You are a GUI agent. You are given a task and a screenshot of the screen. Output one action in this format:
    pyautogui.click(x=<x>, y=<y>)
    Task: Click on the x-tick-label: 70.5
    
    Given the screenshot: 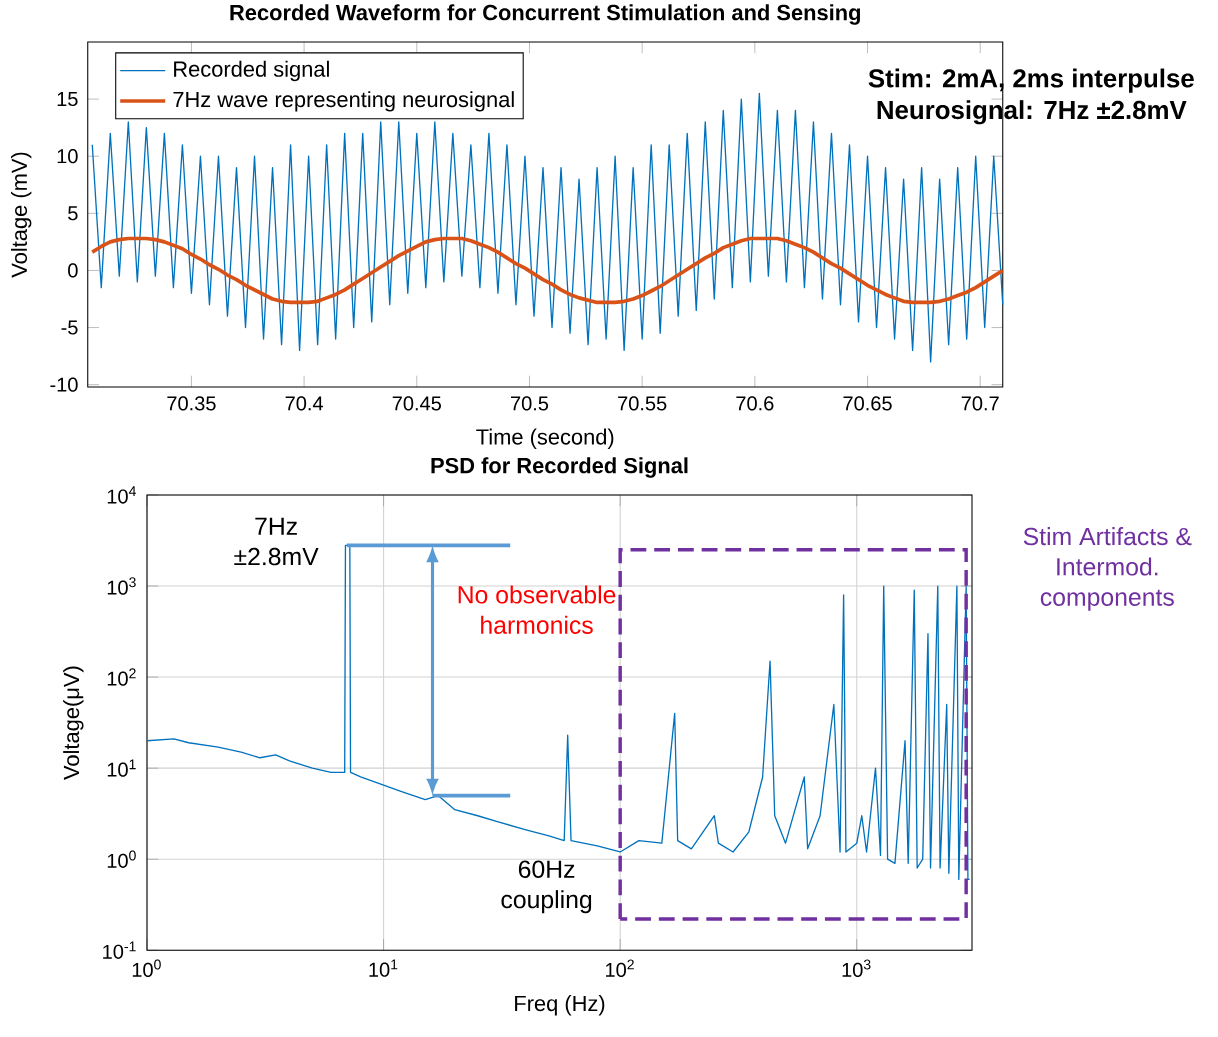 What is the action you would take?
    pyautogui.click(x=530, y=403)
    